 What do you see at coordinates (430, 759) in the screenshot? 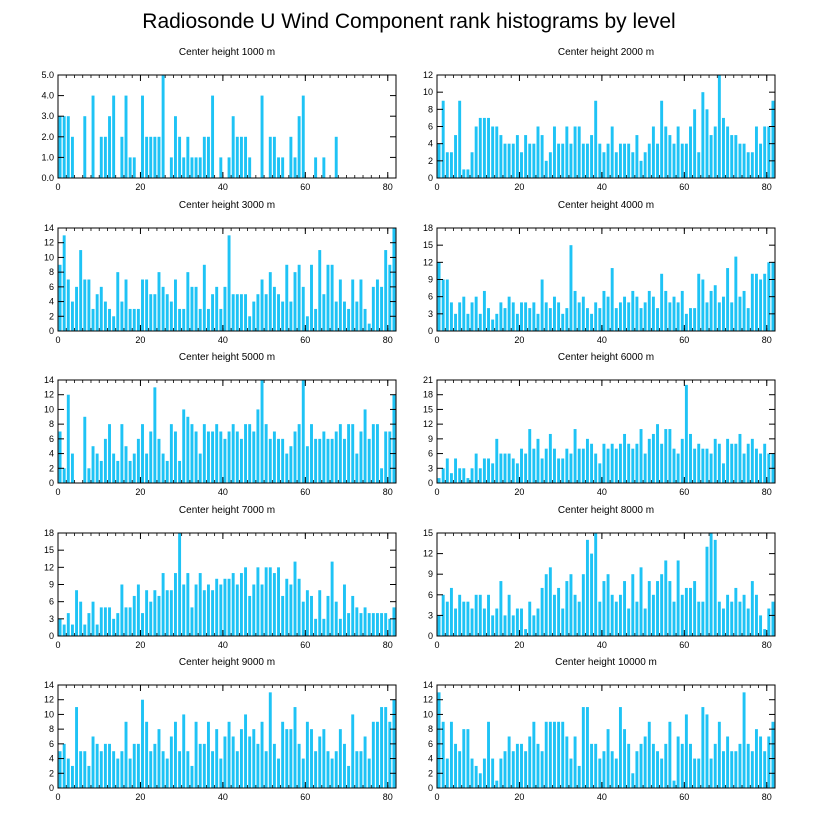
I see `y-tick-label: 4` at bounding box center [430, 759].